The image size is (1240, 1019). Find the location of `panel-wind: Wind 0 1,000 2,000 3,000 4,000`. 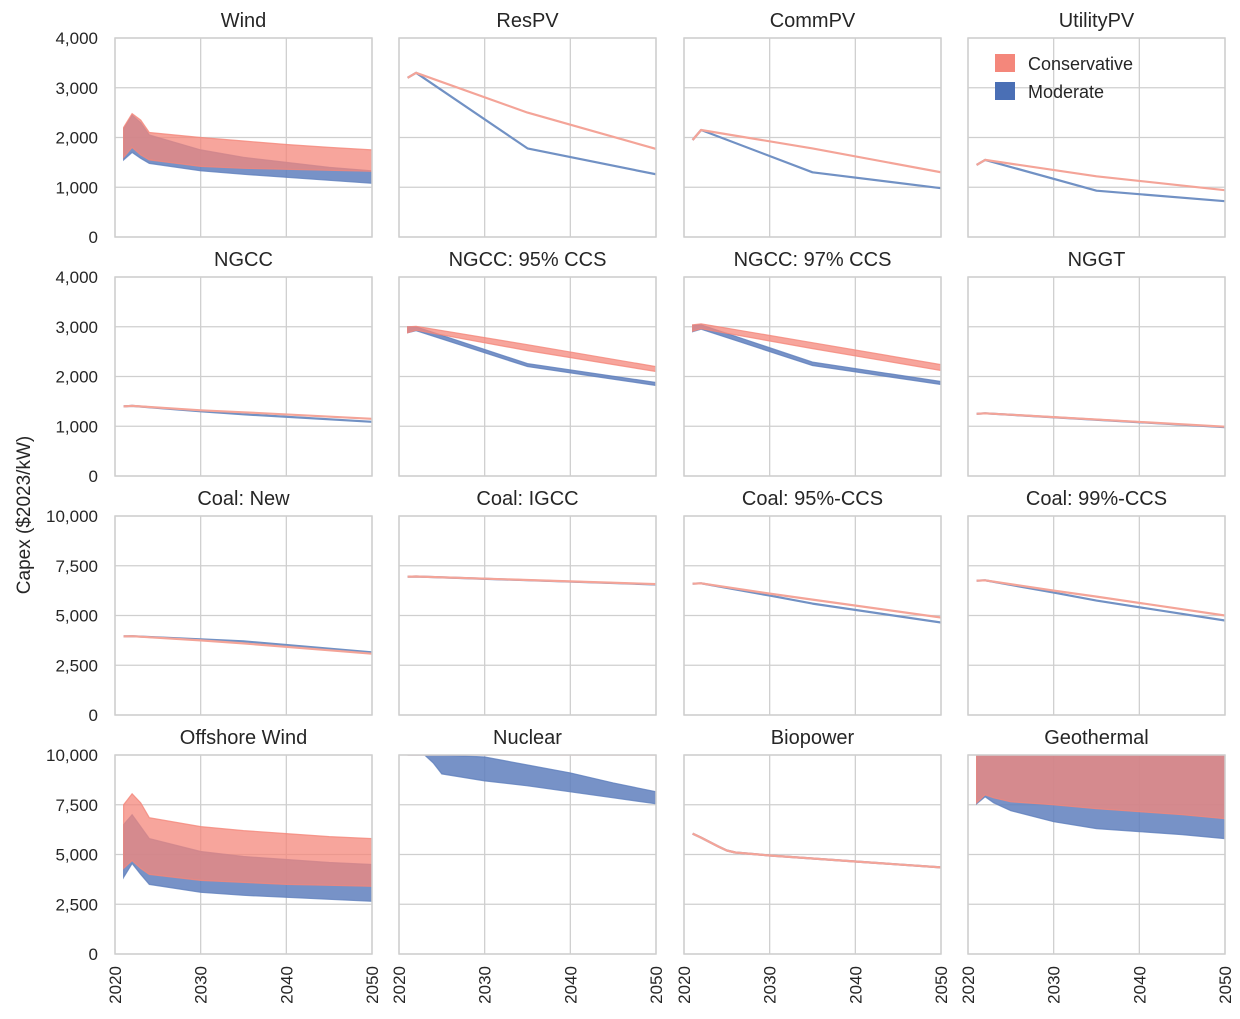

panel-wind: Wind 0 1,000 2,000 3,000 4,000 is located at coordinates (214, 128).